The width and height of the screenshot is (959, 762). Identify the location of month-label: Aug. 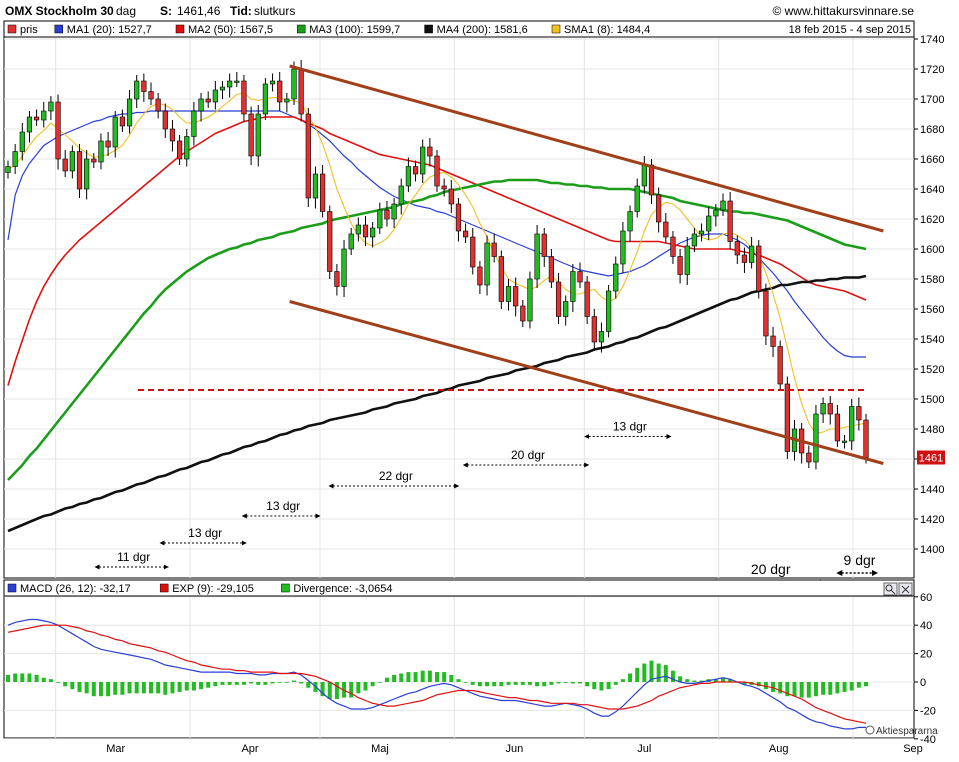
(779, 749).